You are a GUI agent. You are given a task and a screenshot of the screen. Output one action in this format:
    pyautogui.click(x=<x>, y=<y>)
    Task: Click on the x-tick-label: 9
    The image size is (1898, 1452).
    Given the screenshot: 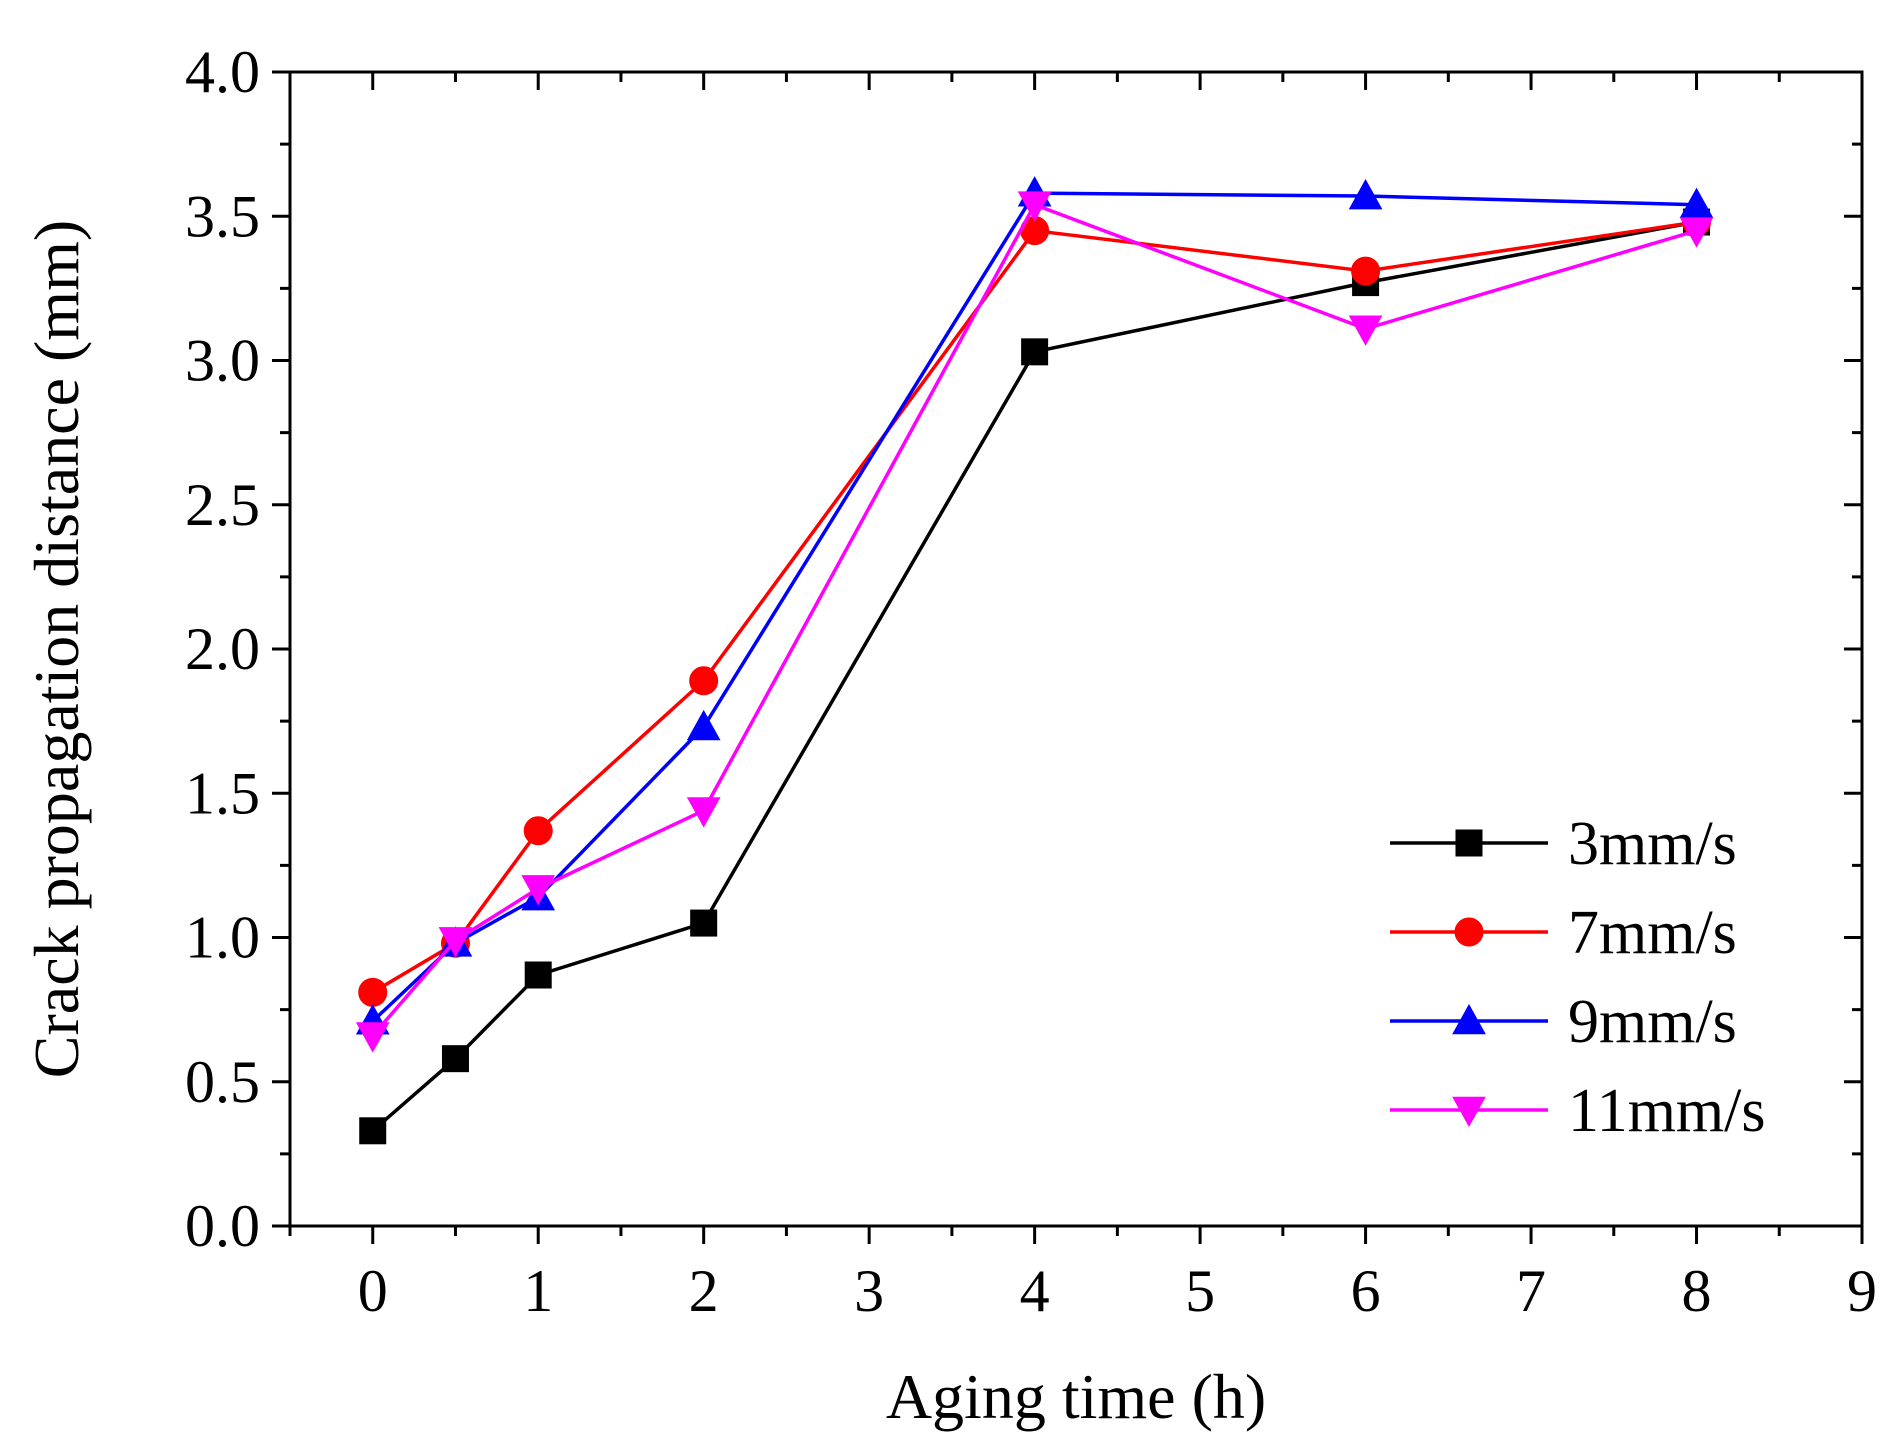 What is the action you would take?
    pyautogui.click(x=1862, y=1291)
    